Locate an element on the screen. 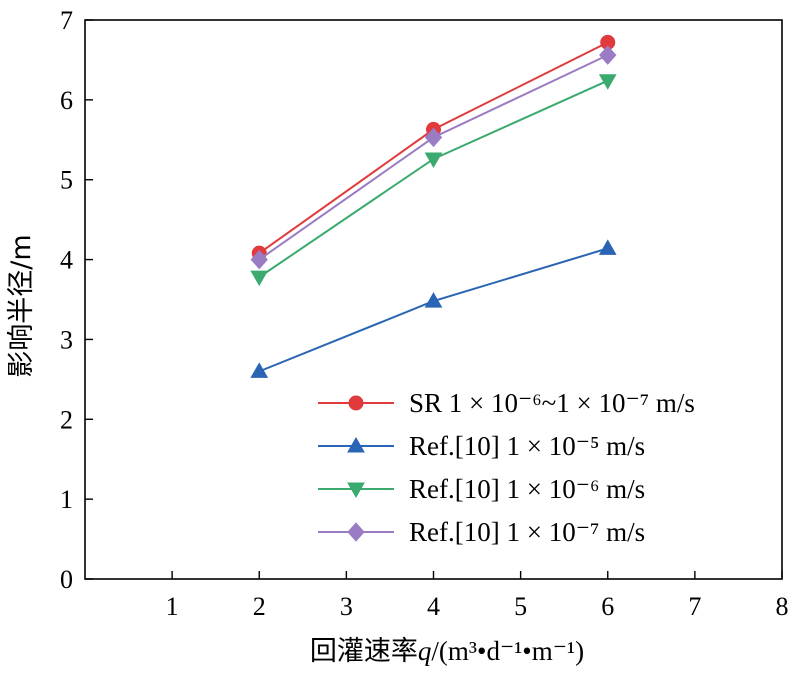 The image size is (794, 675). y-tick-label: 5 is located at coordinates (66, 180).